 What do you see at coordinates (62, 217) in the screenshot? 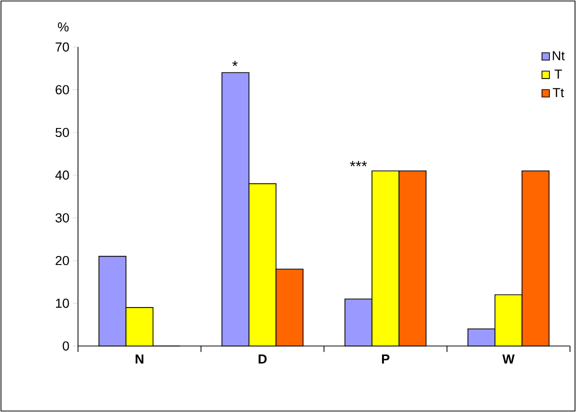
I see `y-tick-label: 30` at bounding box center [62, 217].